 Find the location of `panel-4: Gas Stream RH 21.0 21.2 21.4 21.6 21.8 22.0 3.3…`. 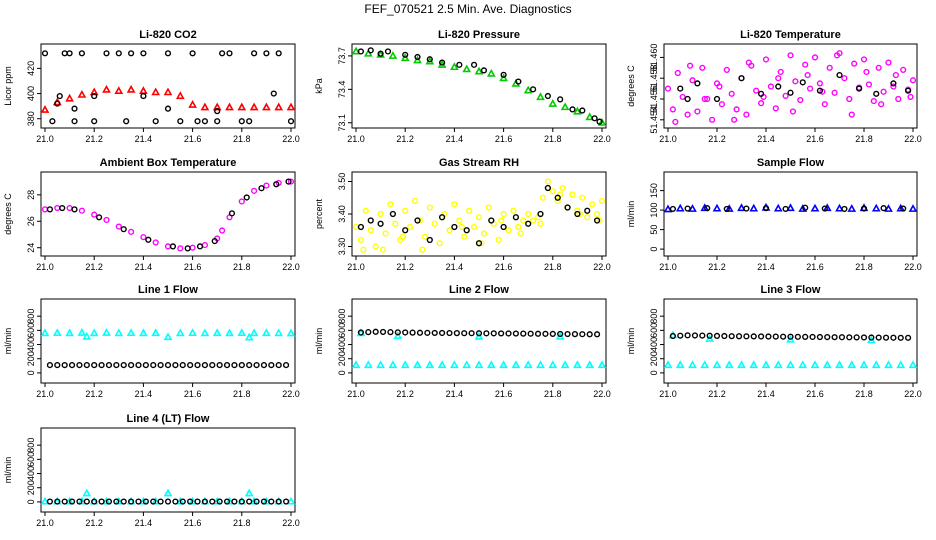

panel-4: Gas Stream RH 21.0 21.2 21.4 21.6 21.8 22.0 3.3… is located at coordinates (462, 214).